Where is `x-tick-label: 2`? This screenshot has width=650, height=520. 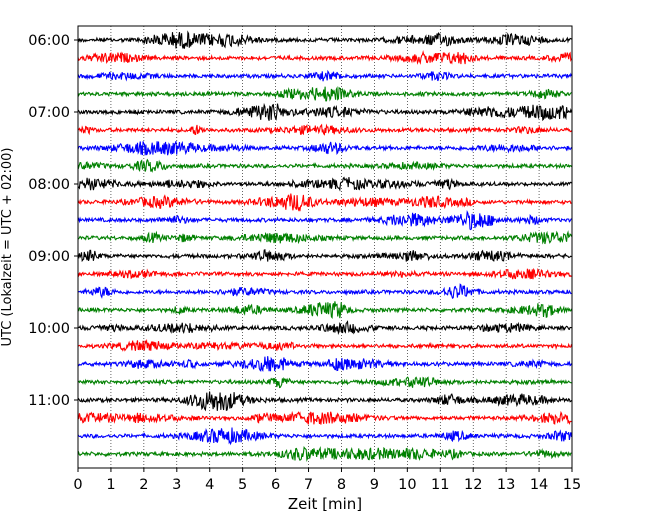
x-tick-label: 2 is located at coordinates (143, 485).